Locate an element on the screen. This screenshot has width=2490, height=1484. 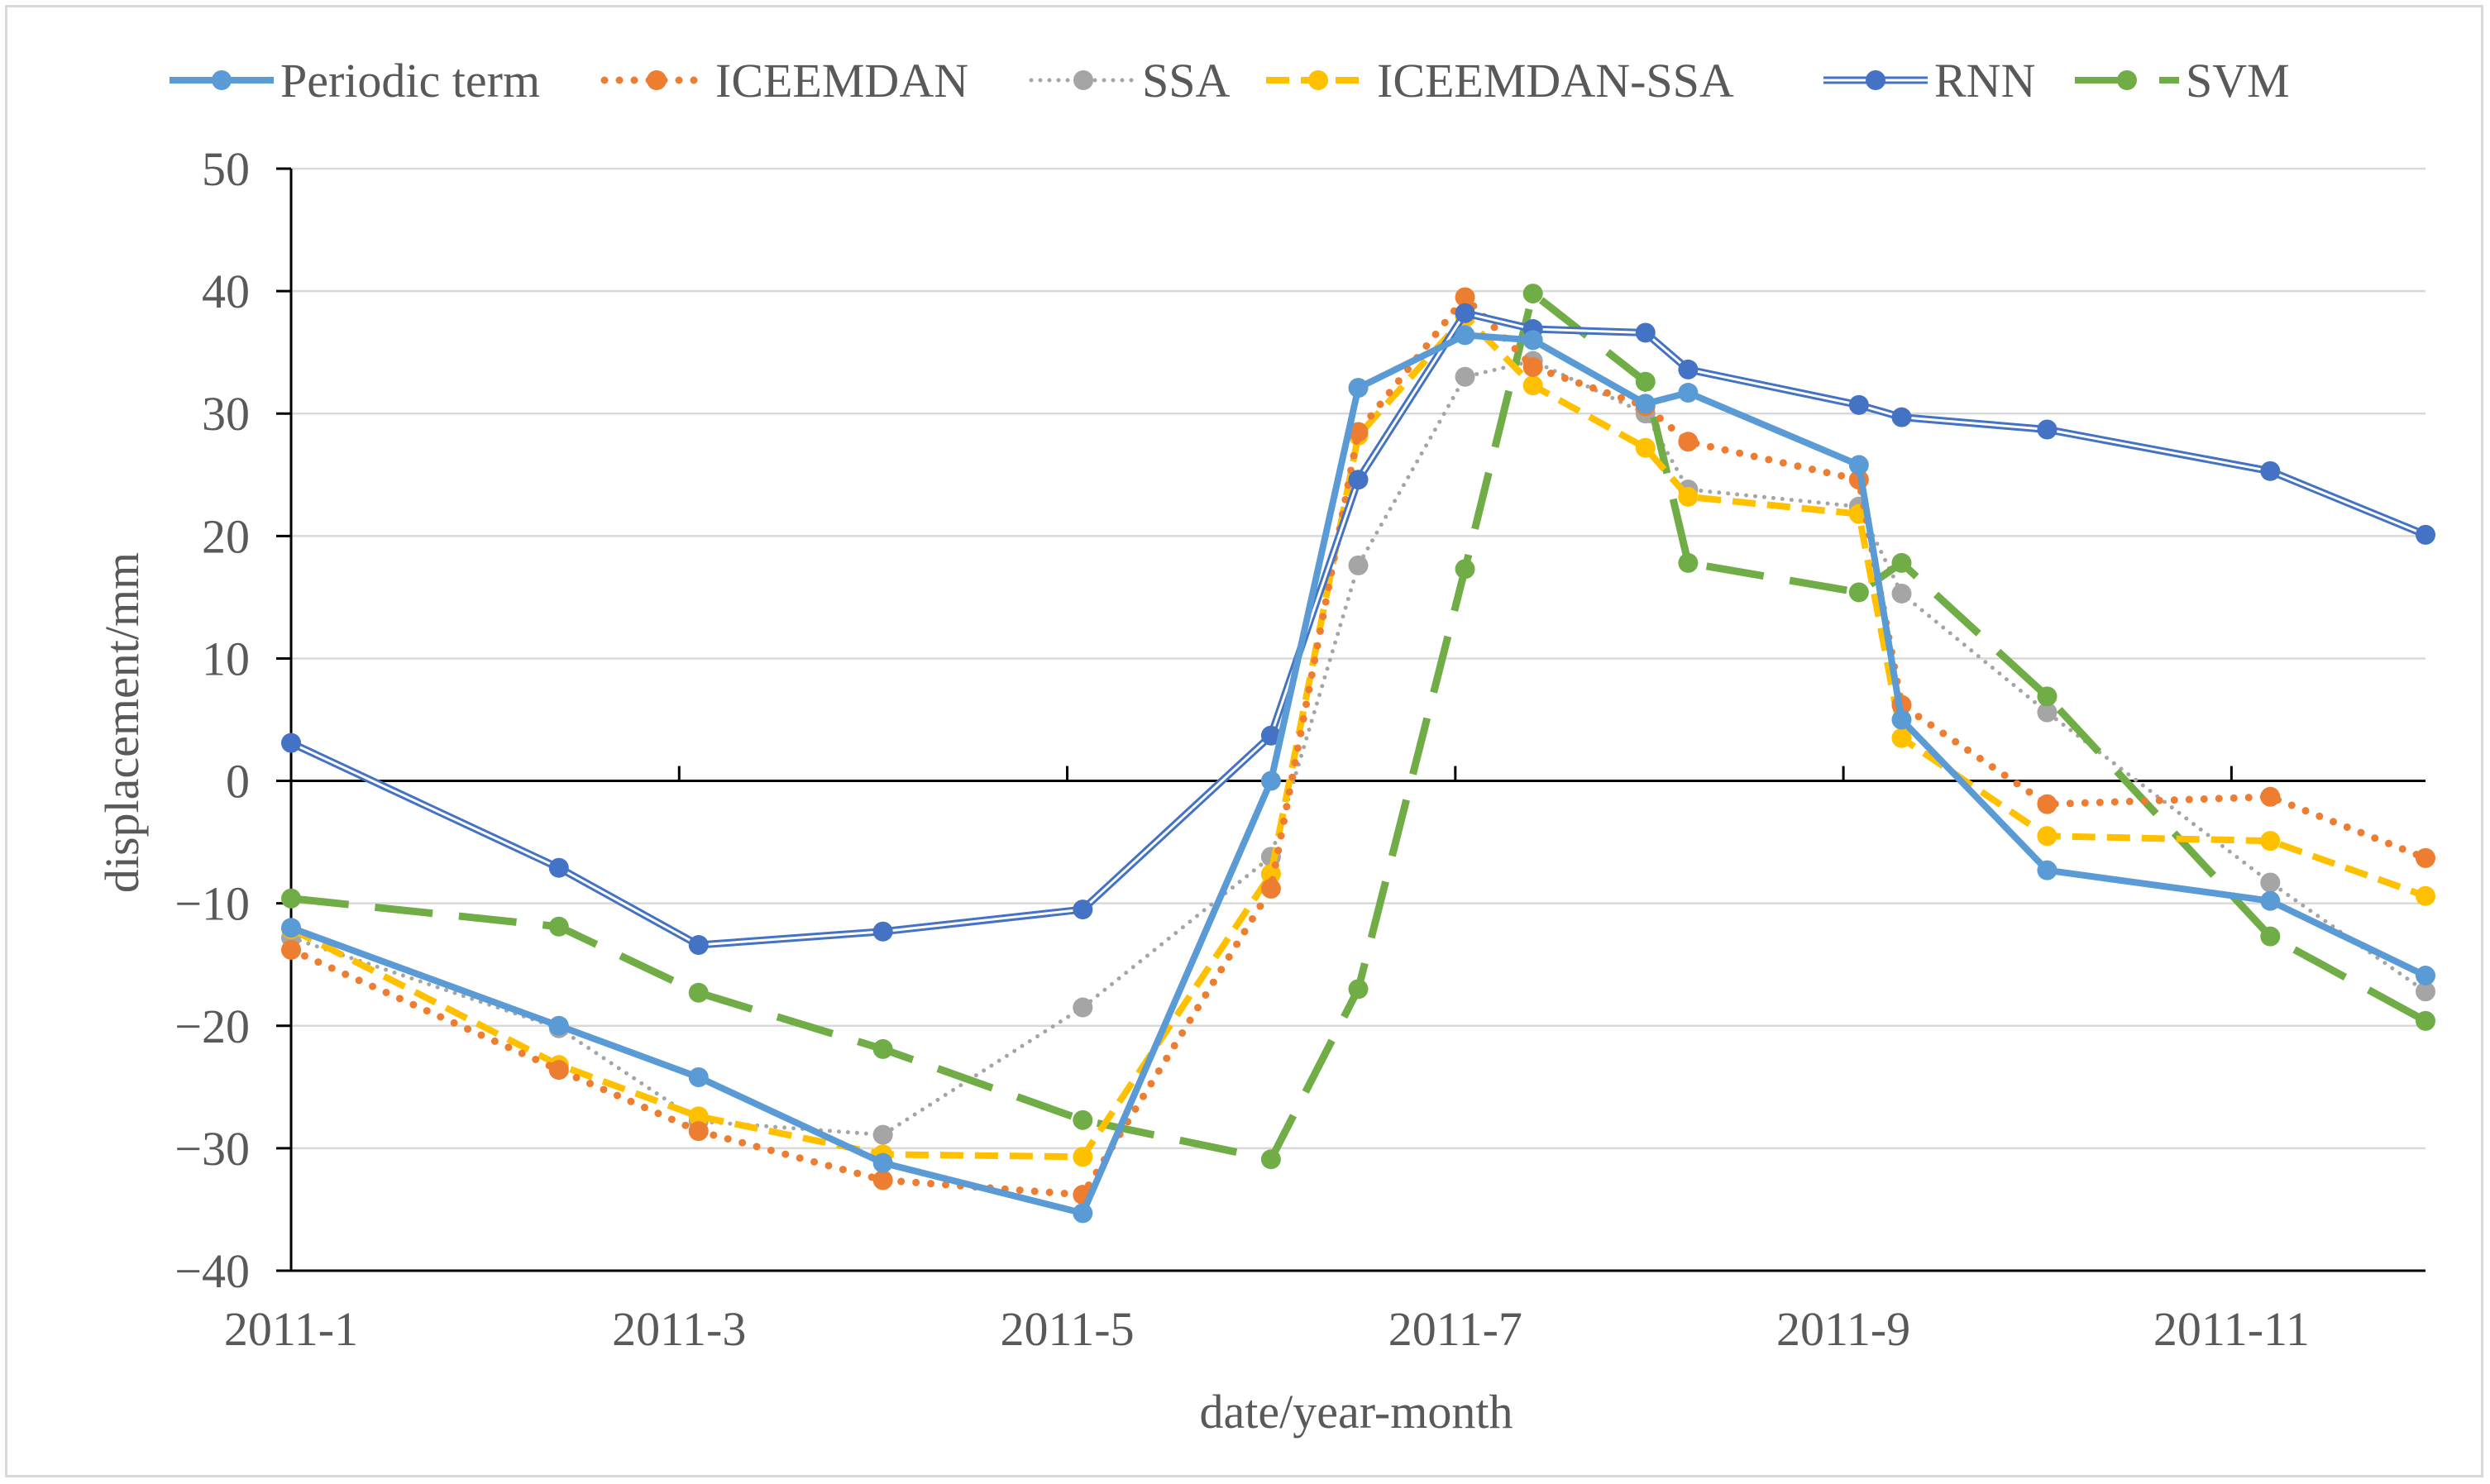
x-tick-label: 2011-11 is located at coordinates (2231, 1329).